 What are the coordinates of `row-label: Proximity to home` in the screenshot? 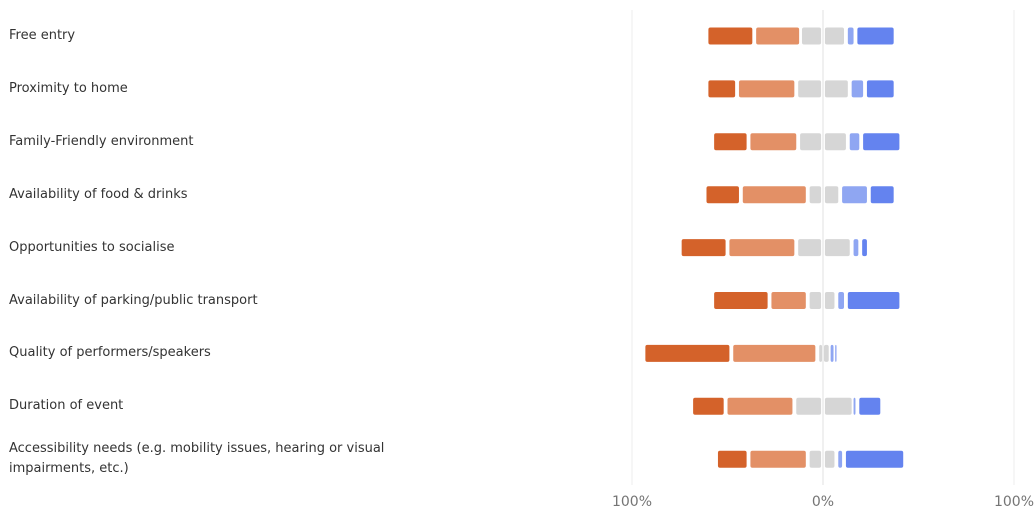 It's located at (68, 88).